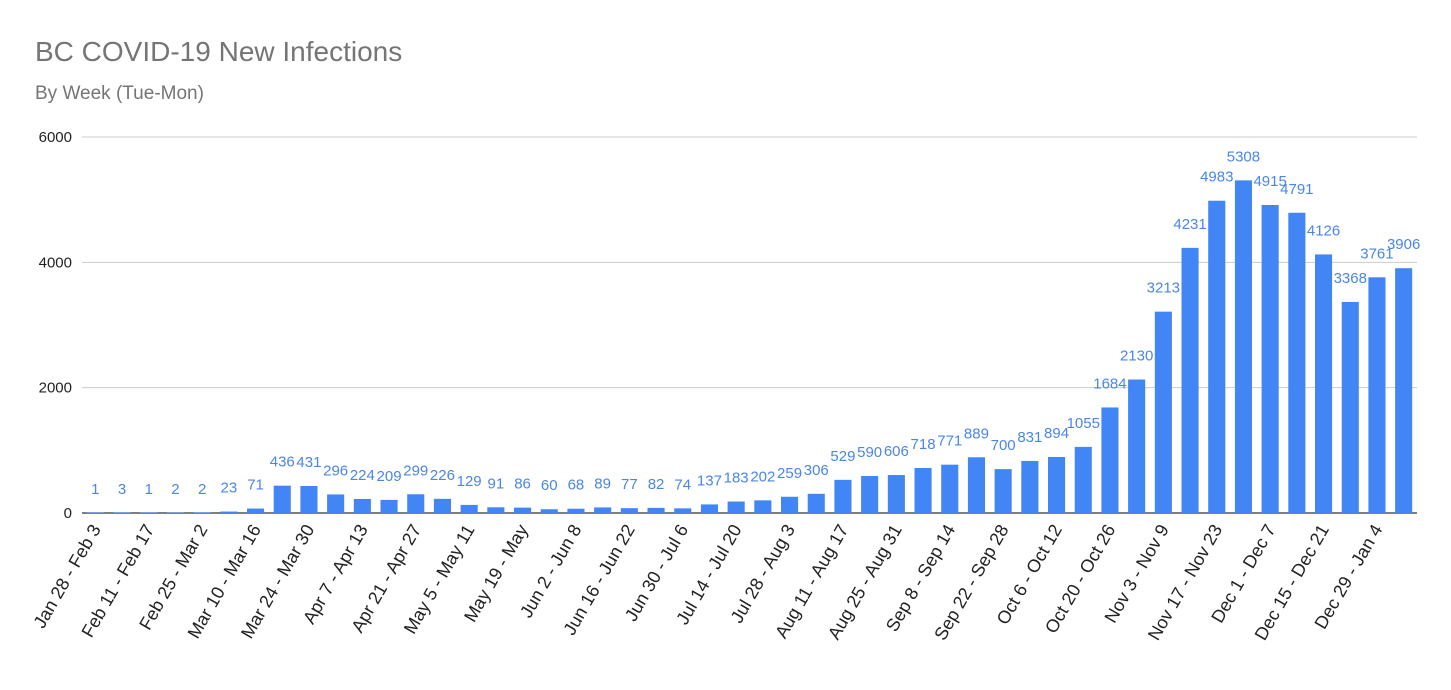  I want to click on data-label: 129, so click(469, 481).